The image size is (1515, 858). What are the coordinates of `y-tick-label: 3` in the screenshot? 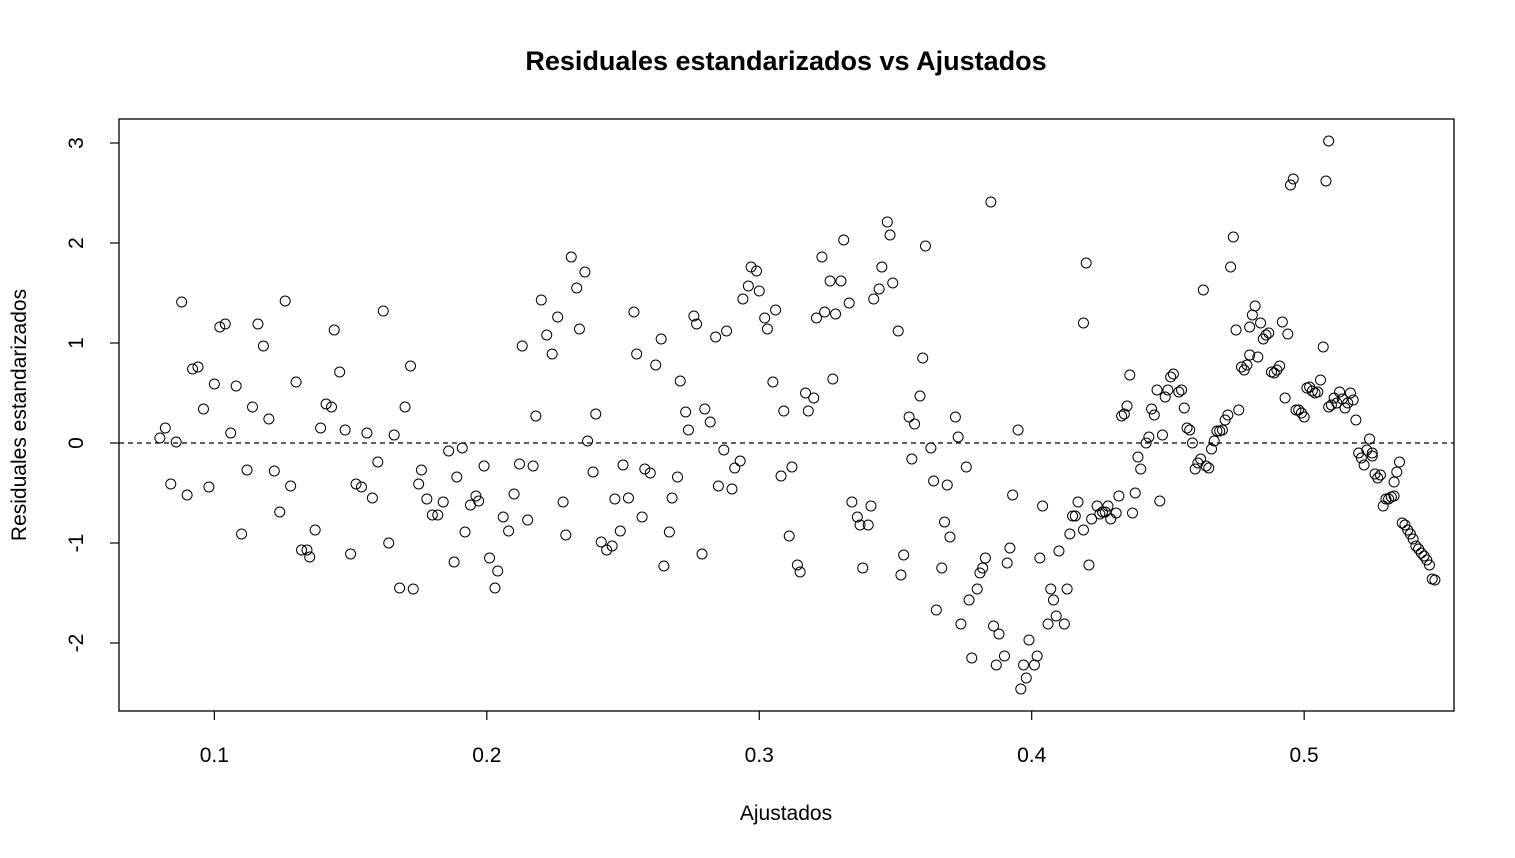 It's located at (76, 143).